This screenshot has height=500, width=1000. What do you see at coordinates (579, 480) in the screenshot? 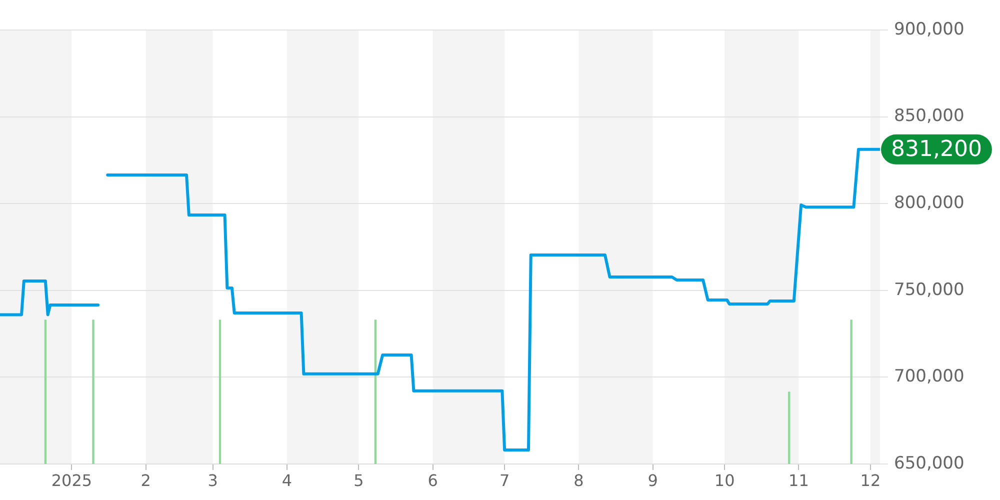
I see `x-tick-label: 8` at bounding box center [579, 480].